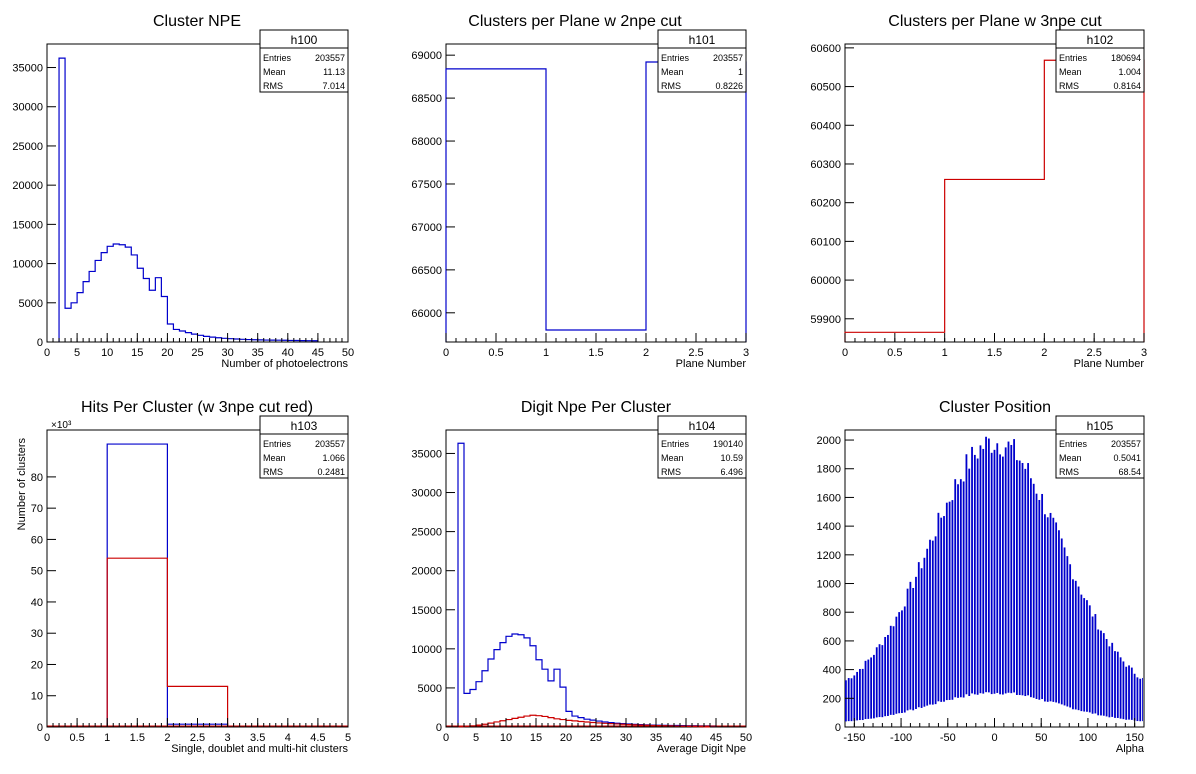 This screenshot has height=774, width=1196. I want to click on x-tick-label: -150, so click(854, 738).